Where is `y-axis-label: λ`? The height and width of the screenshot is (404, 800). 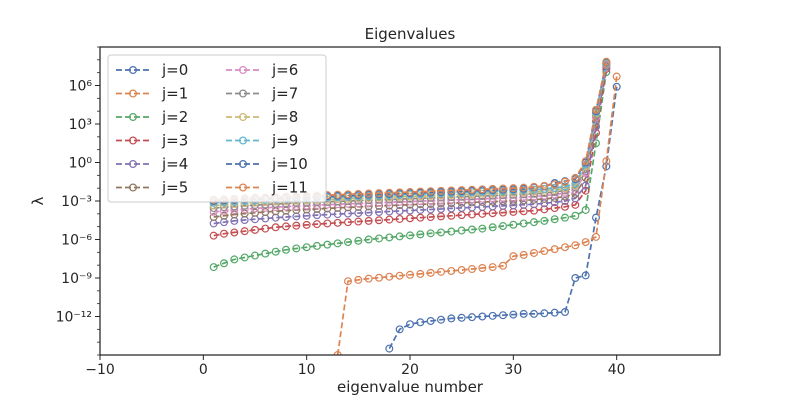 y-axis-label: λ is located at coordinates (38, 200).